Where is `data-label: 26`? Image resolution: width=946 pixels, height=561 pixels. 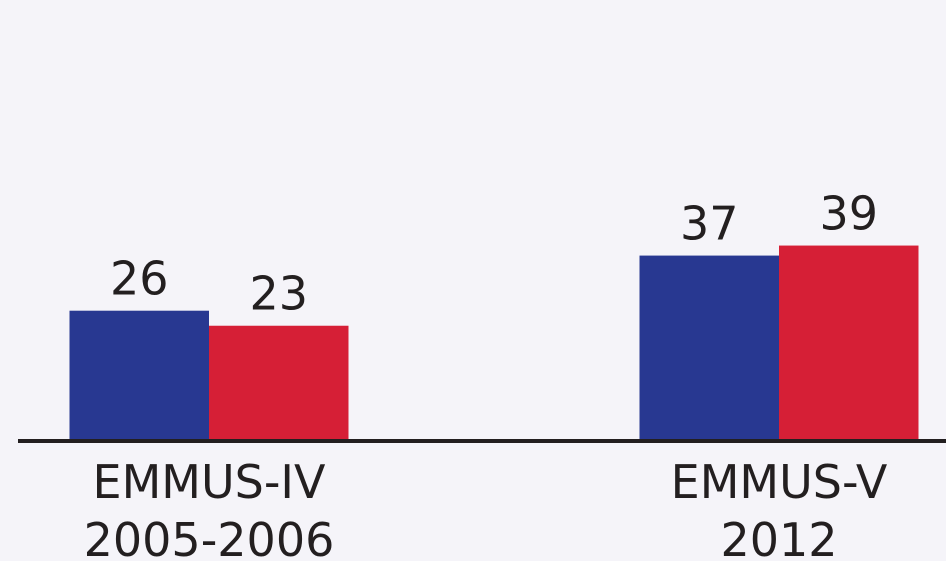 data-label: 26 is located at coordinates (139, 279).